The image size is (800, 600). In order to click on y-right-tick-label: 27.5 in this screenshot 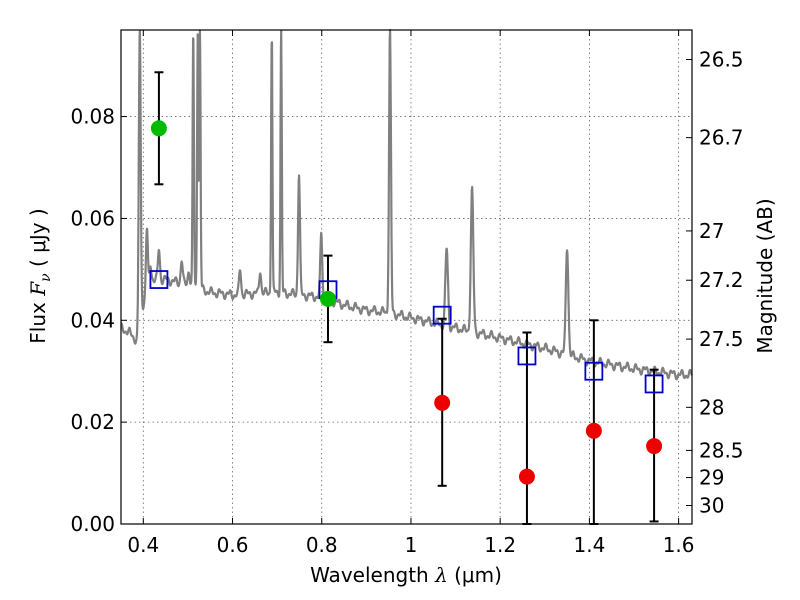, I will do `click(721, 339)`.